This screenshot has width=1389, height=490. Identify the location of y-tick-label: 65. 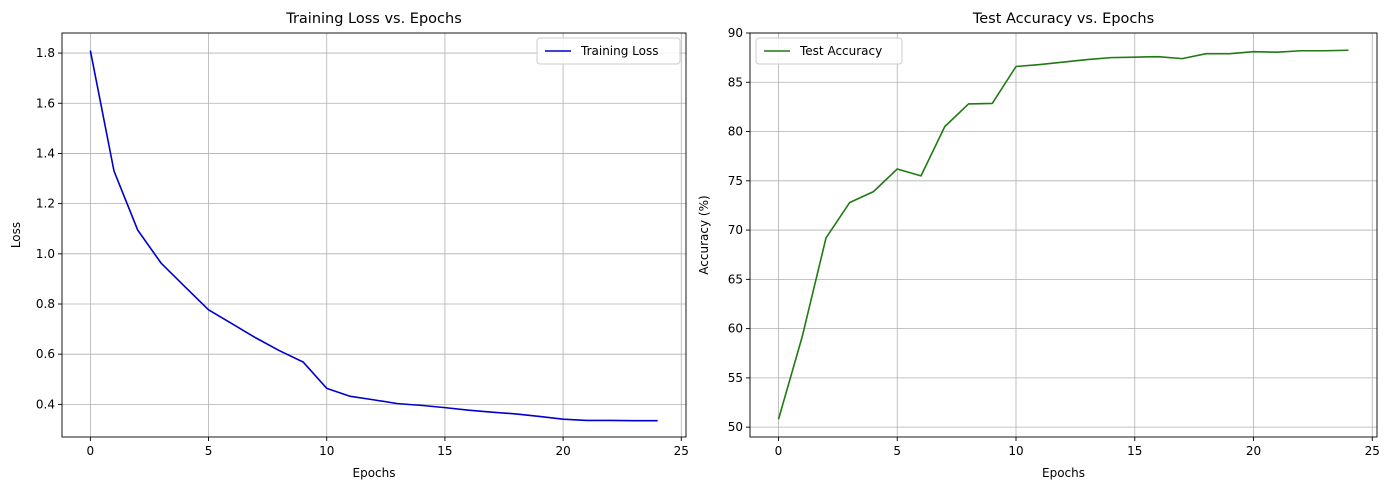
(735, 279).